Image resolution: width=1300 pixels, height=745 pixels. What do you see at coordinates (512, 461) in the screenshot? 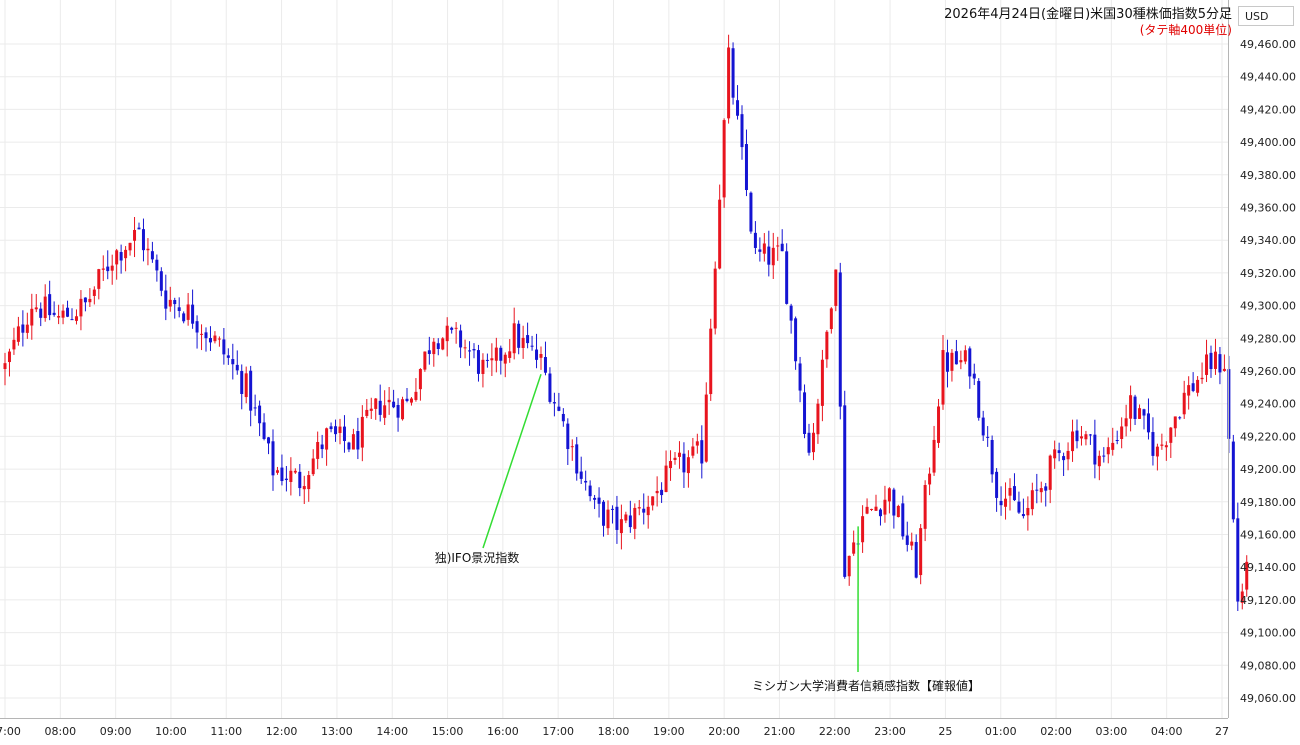
I see `annotation-leader-line` at bounding box center [512, 461].